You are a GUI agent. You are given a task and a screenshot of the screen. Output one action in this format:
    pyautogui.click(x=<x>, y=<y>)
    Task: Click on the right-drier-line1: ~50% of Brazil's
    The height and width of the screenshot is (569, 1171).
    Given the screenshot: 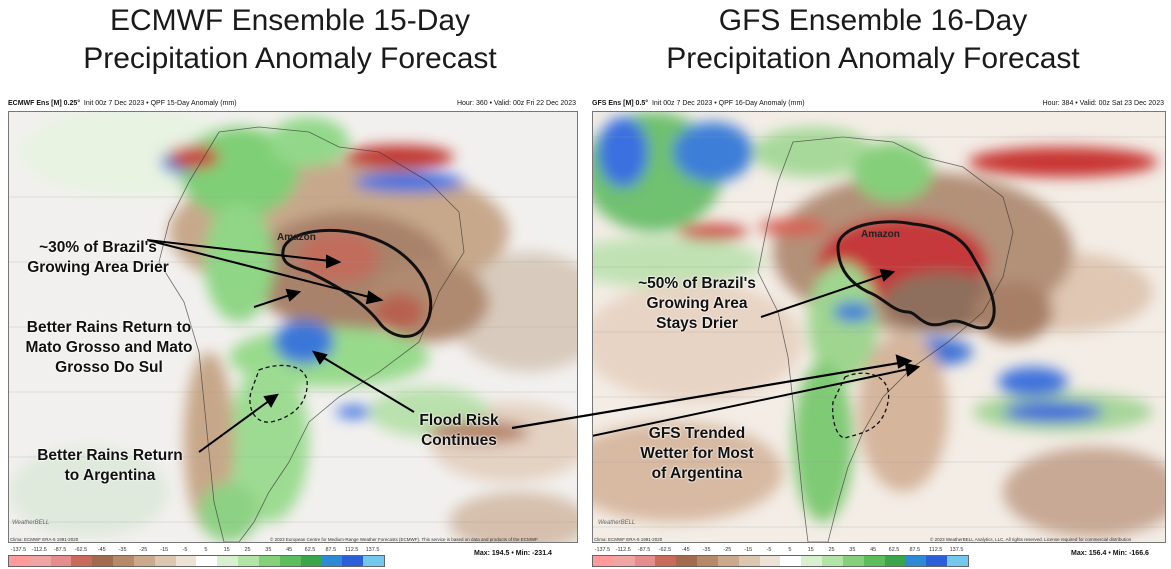 What is the action you would take?
    pyautogui.click(x=697, y=283)
    